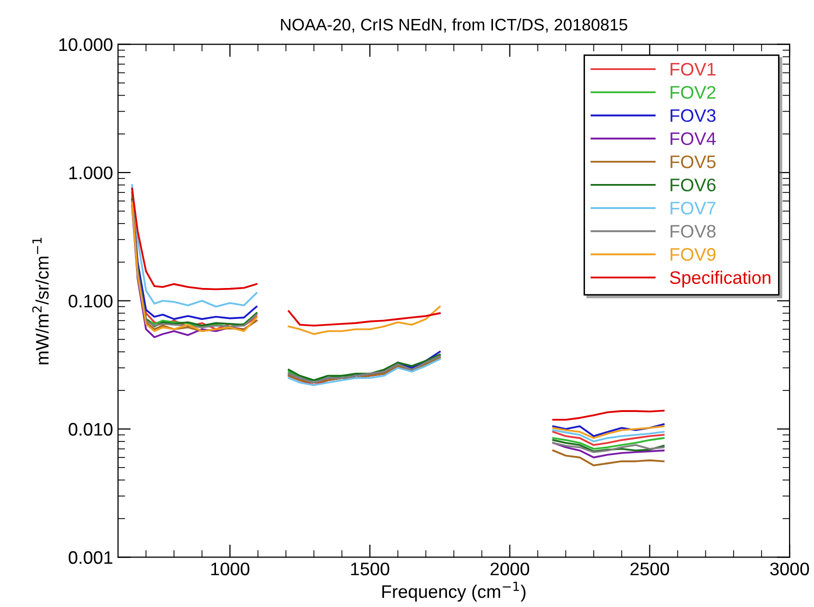 This screenshot has height=607, width=814. What do you see at coordinates (370, 569) in the screenshot?
I see `x-tick-label: 1500` at bounding box center [370, 569].